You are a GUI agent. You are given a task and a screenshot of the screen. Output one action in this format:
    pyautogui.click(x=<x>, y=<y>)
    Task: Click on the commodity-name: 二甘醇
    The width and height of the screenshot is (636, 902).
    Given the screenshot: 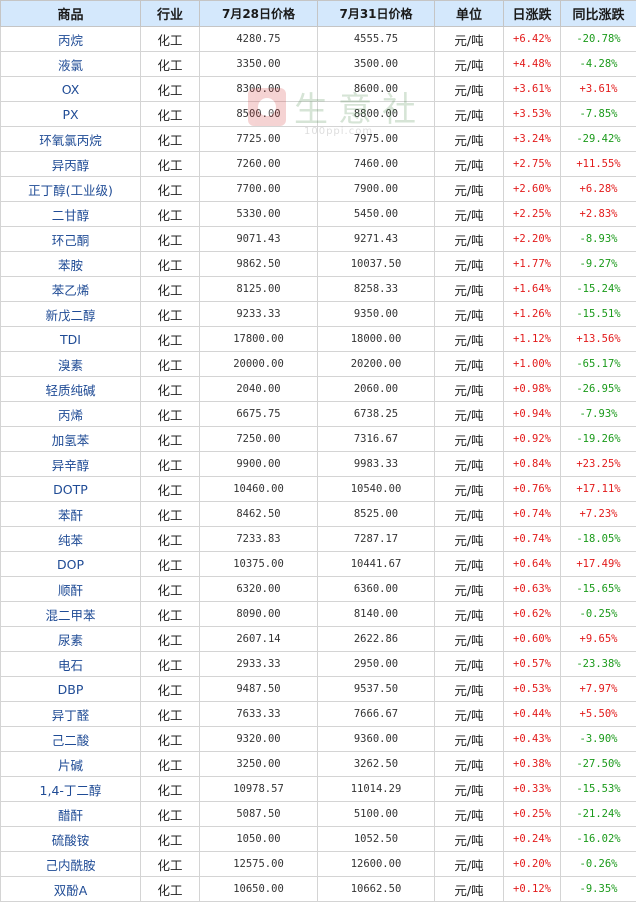 What is the action you would take?
    pyautogui.click(x=70, y=214)
    